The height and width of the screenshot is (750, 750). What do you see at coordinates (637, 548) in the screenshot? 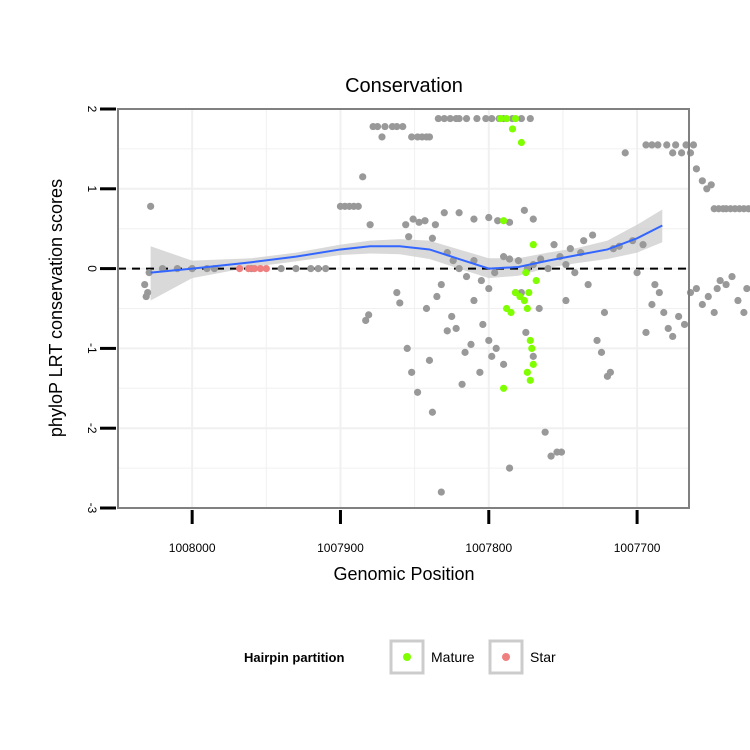
I see `x-tick-label: 1007700` at bounding box center [637, 548].